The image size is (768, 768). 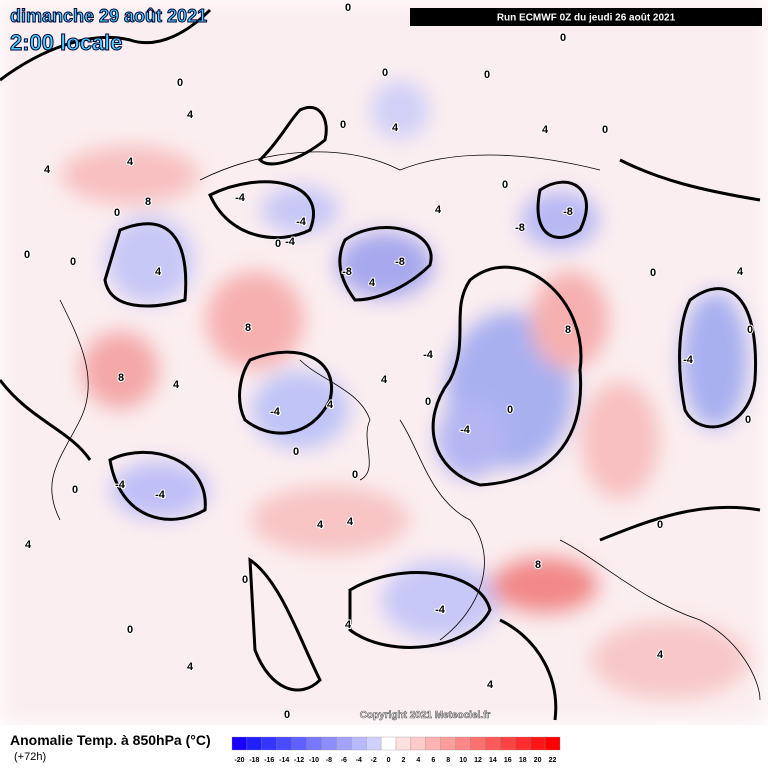 What do you see at coordinates (389, 760) in the screenshot?
I see `scale-label: 0` at bounding box center [389, 760].